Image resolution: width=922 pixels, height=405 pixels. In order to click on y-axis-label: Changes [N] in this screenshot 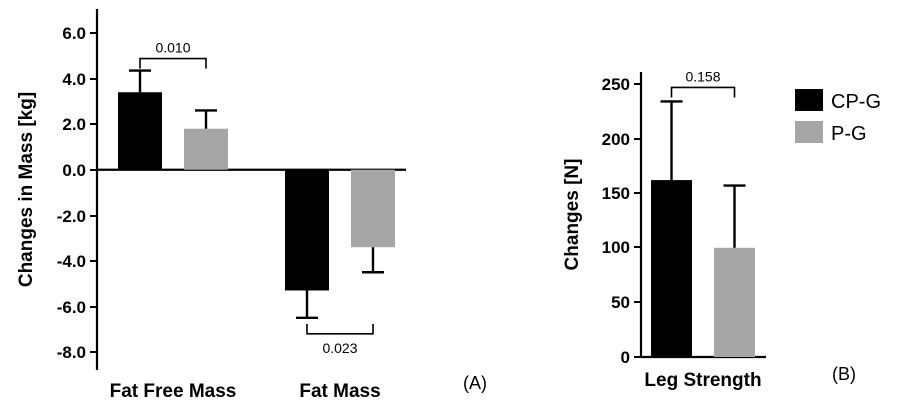, I will do `click(572, 215)`.